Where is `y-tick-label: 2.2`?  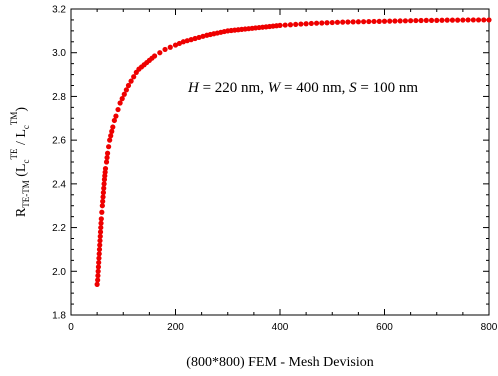
y-tick-label: 2.2 is located at coordinates (59, 228).